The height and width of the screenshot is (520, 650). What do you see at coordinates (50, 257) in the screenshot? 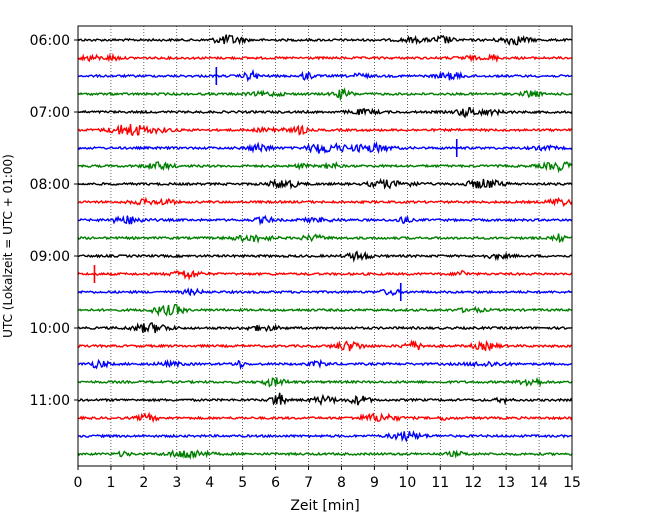
I see `y-tick-label-3: 09:00` at bounding box center [50, 257].